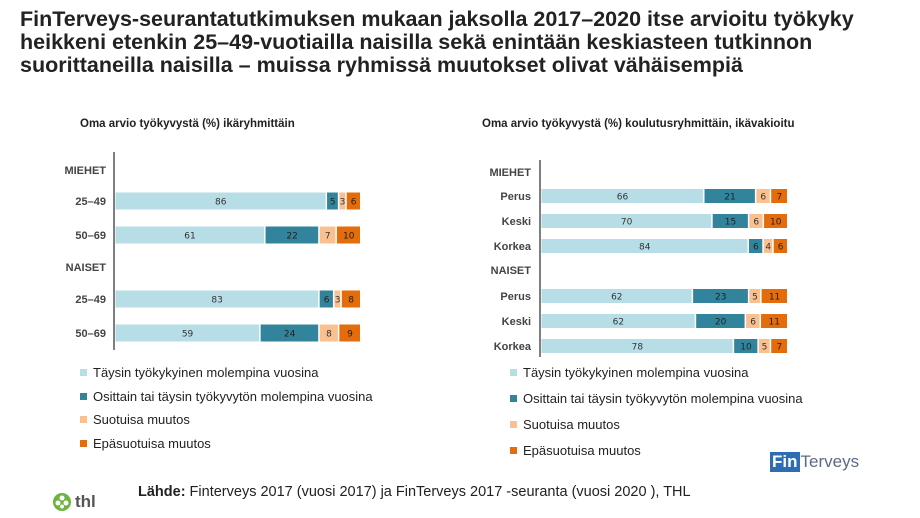  What do you see at coordinates (74, 502) in the screenshot?
I see `thl-logo: thl` at bounding box center [74, 502].